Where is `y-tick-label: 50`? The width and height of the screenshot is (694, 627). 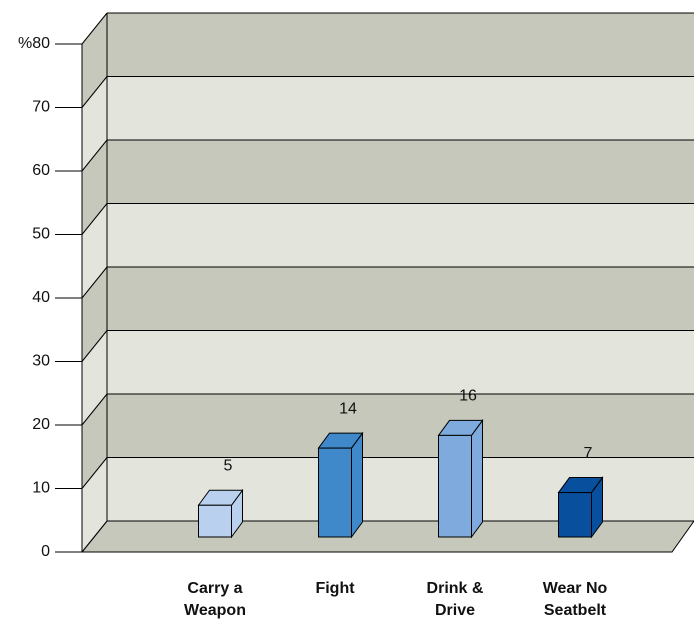
y-tick-label: 50 is located at coordinates (41, 234).